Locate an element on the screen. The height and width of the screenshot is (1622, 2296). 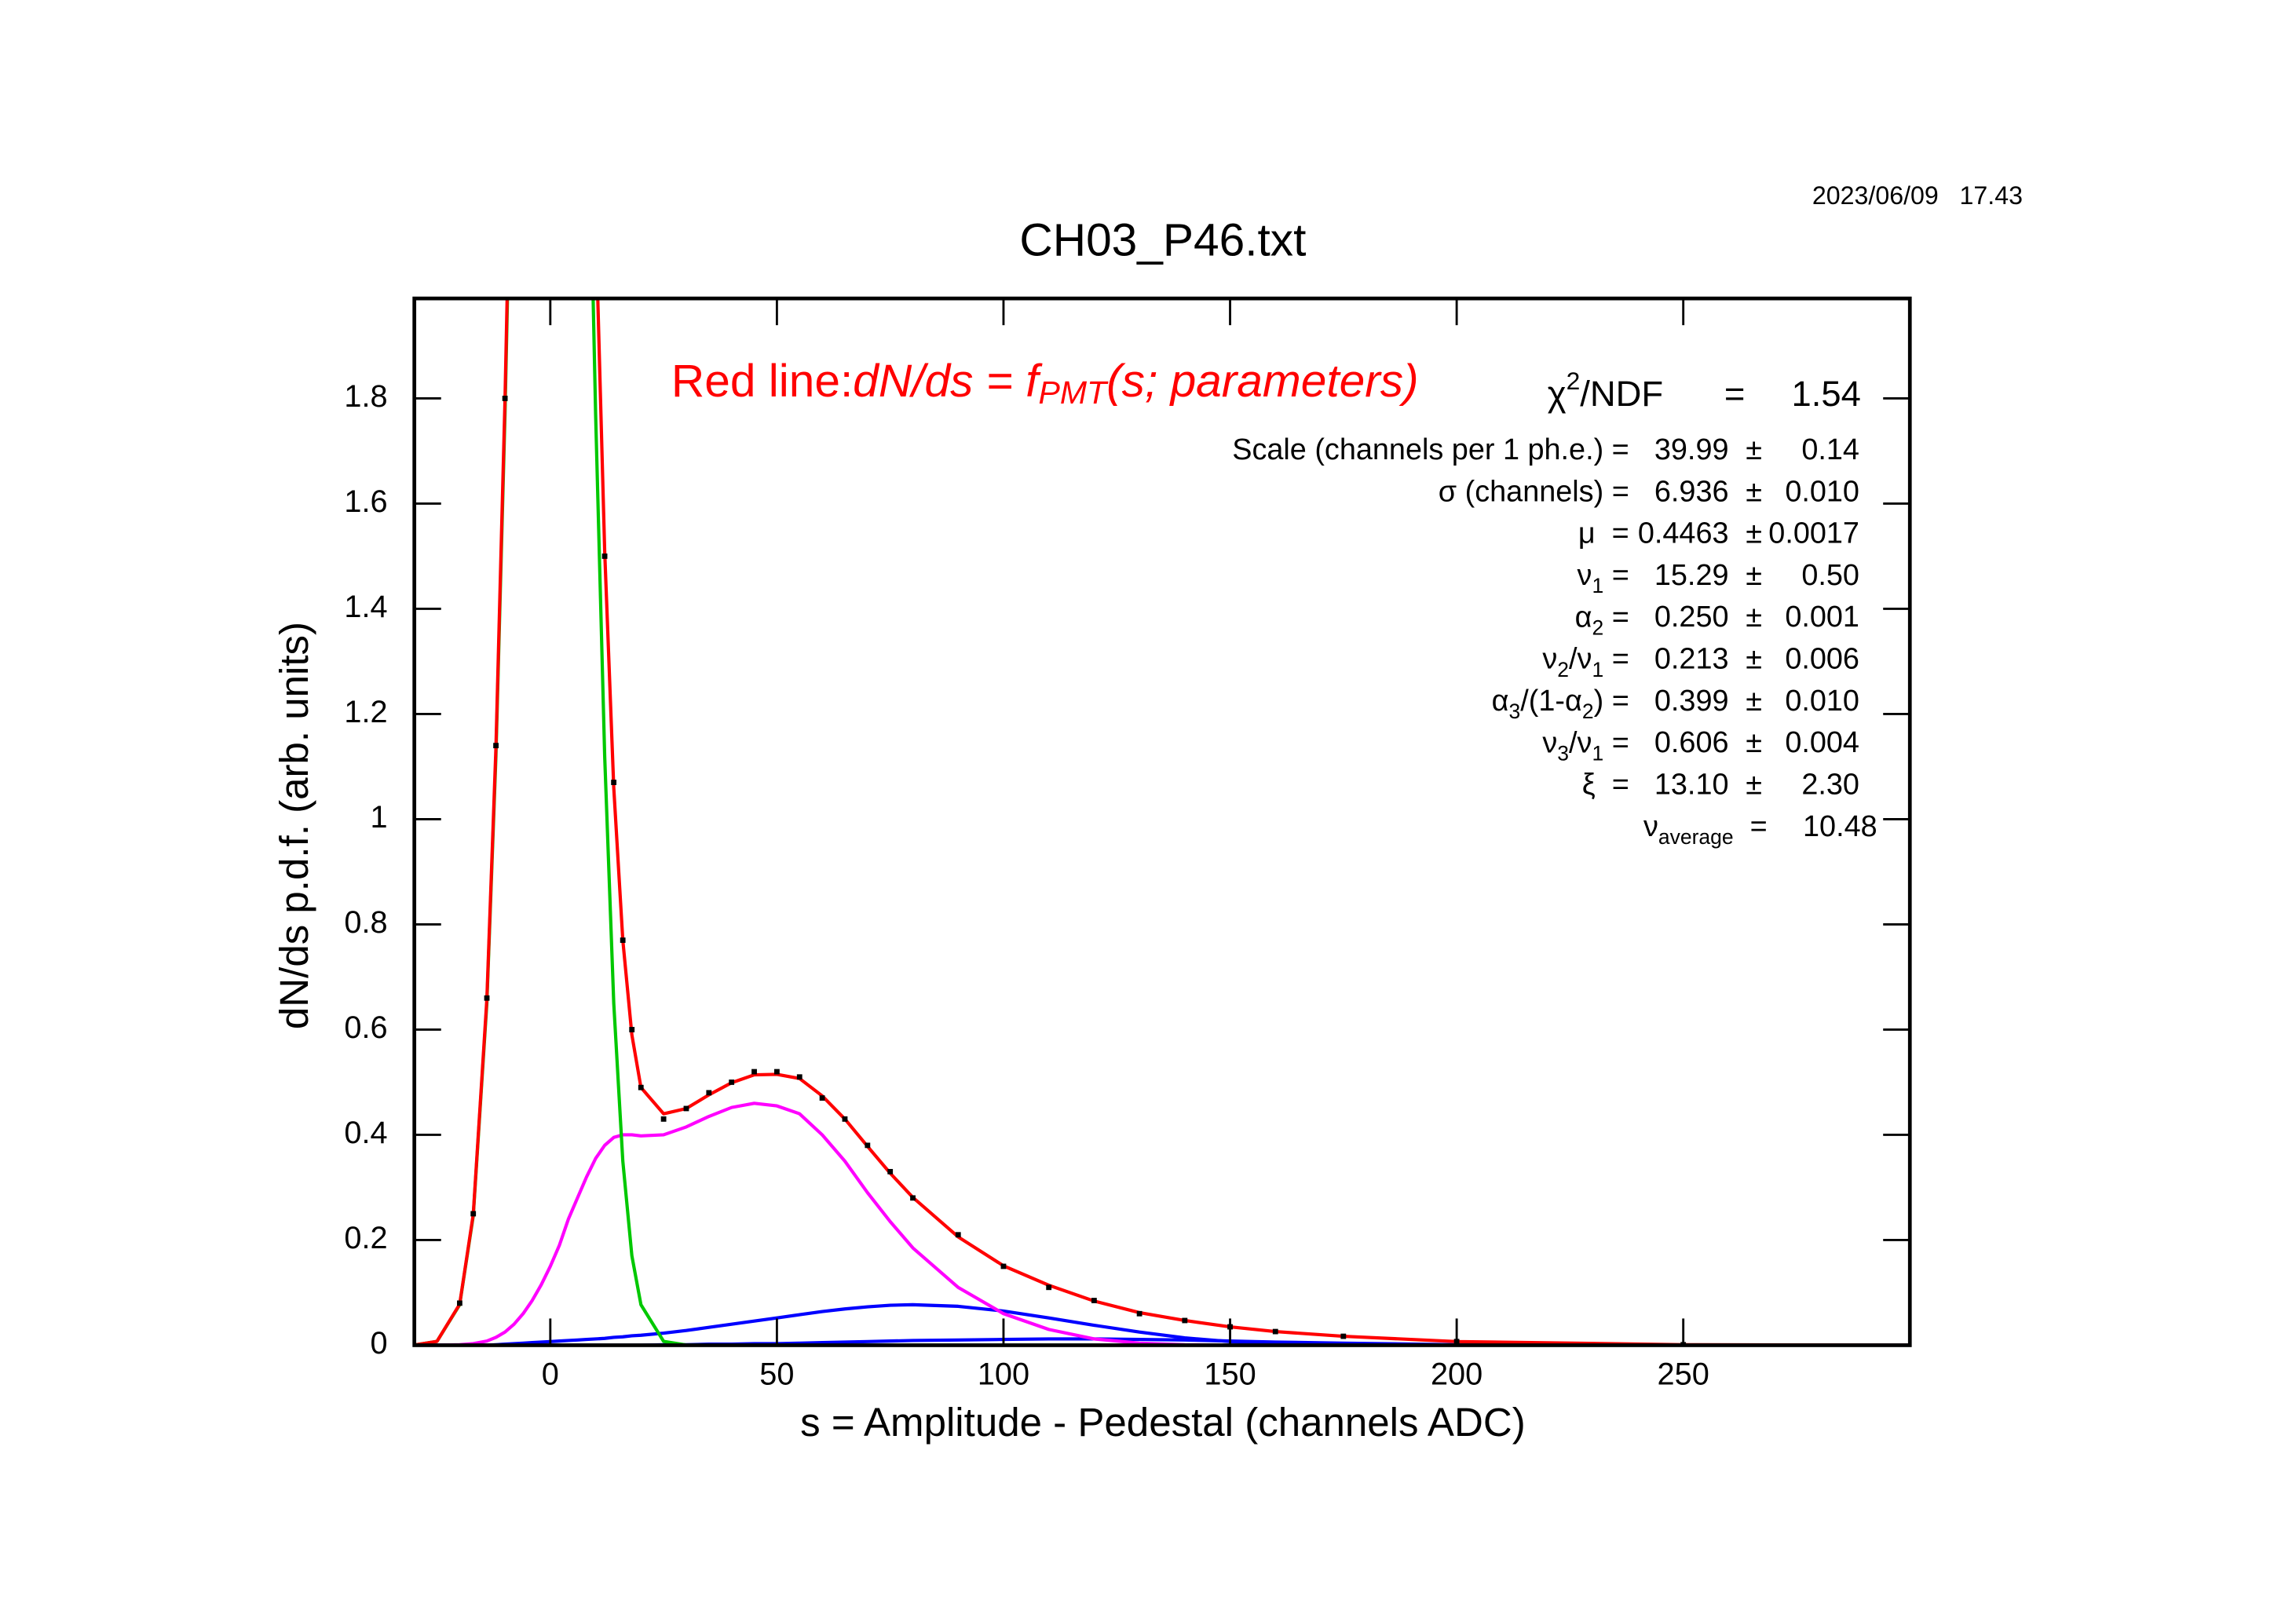
stat-label: ν2/ν1 = is located at coordinates (1585, 662).